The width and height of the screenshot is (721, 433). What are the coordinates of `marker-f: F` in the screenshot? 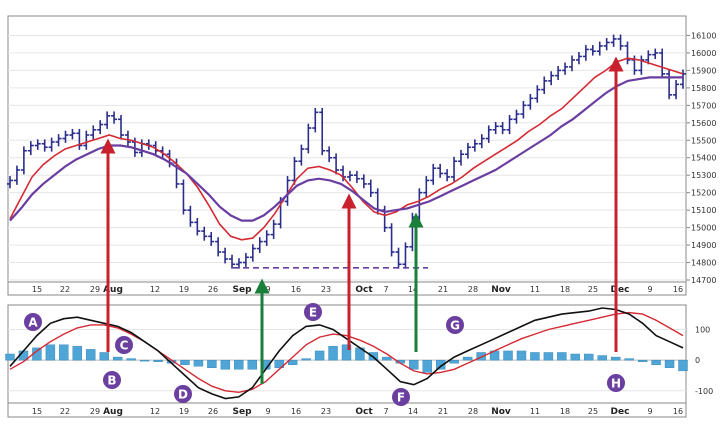 It's located at (401, 397).